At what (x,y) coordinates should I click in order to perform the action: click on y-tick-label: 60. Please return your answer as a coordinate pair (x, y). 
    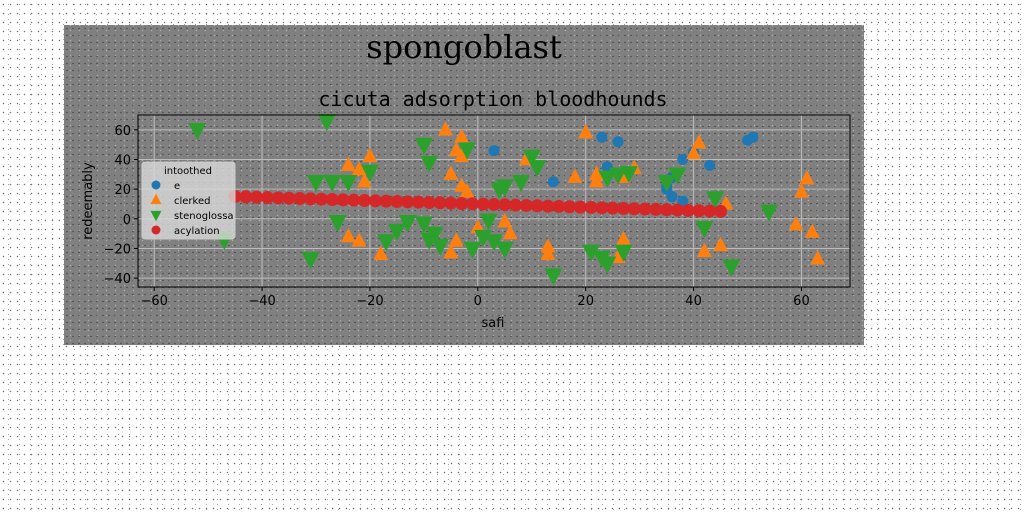
    Looking at the image, I should click on (122, 131).